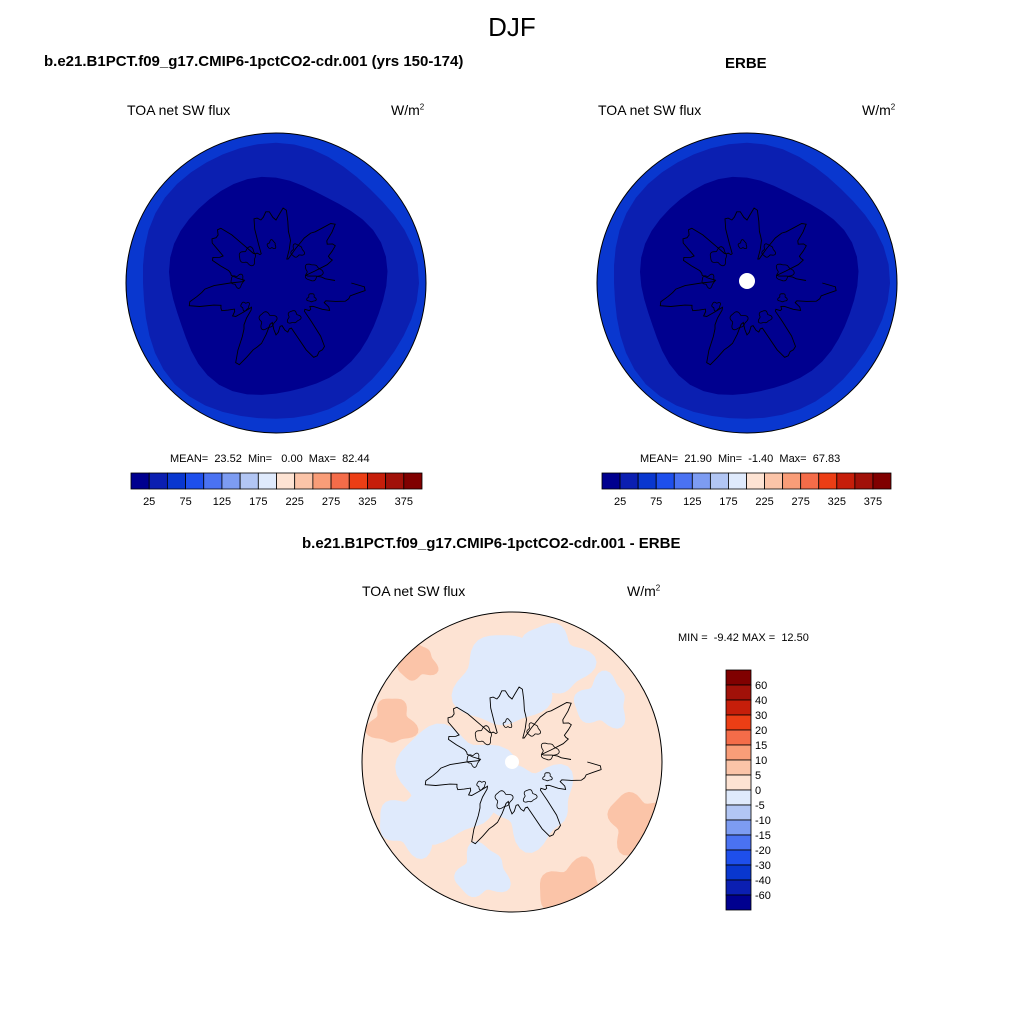 This screenshot has width=1024, height=1024. I want to click on model-units-label: W/m2, so click(408, 110).